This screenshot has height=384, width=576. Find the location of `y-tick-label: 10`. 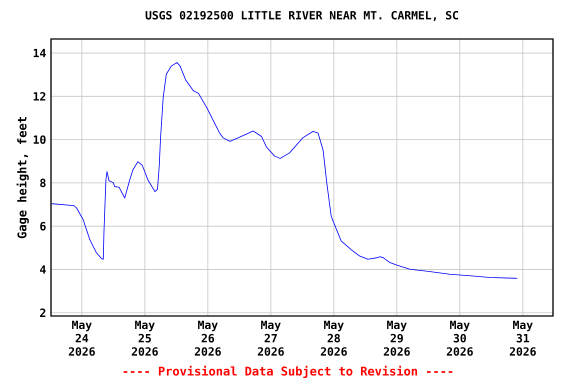

y-tick-label: 10 is located at coordinates (40, 139).